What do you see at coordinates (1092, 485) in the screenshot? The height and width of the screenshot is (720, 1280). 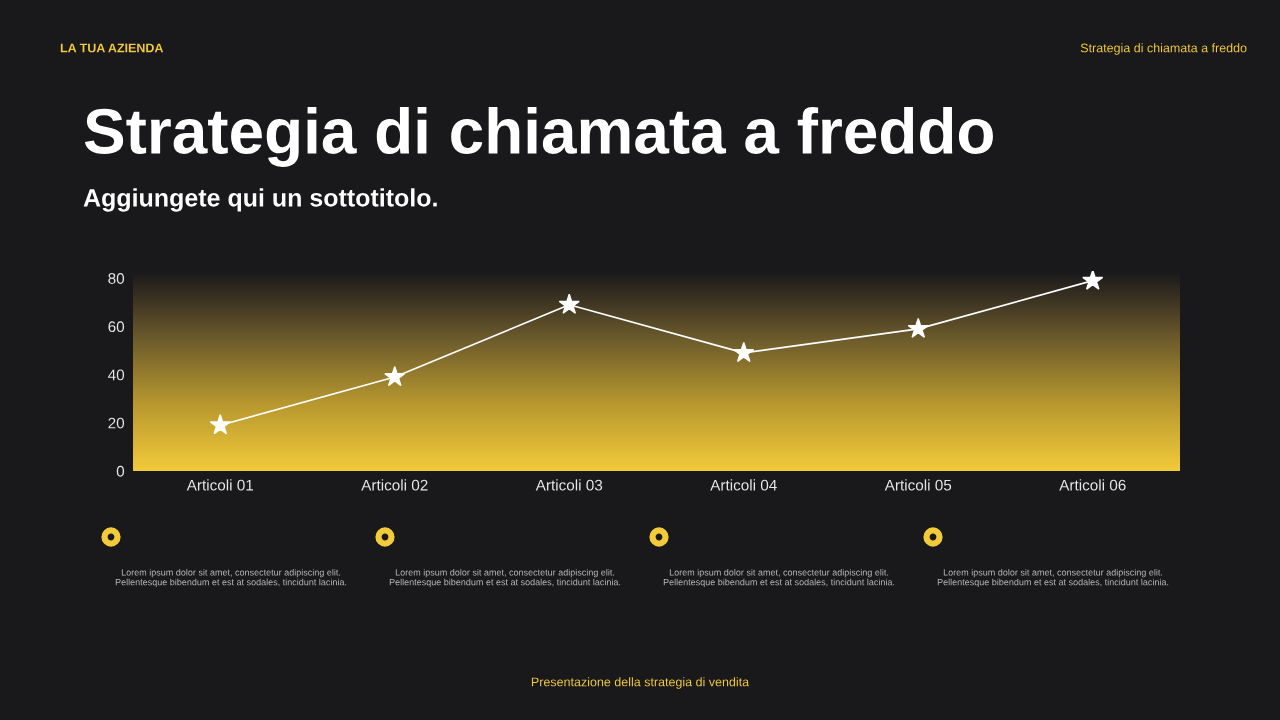 I see `x-tick-label: Articoli 06` at bounding box center [1092, 485].